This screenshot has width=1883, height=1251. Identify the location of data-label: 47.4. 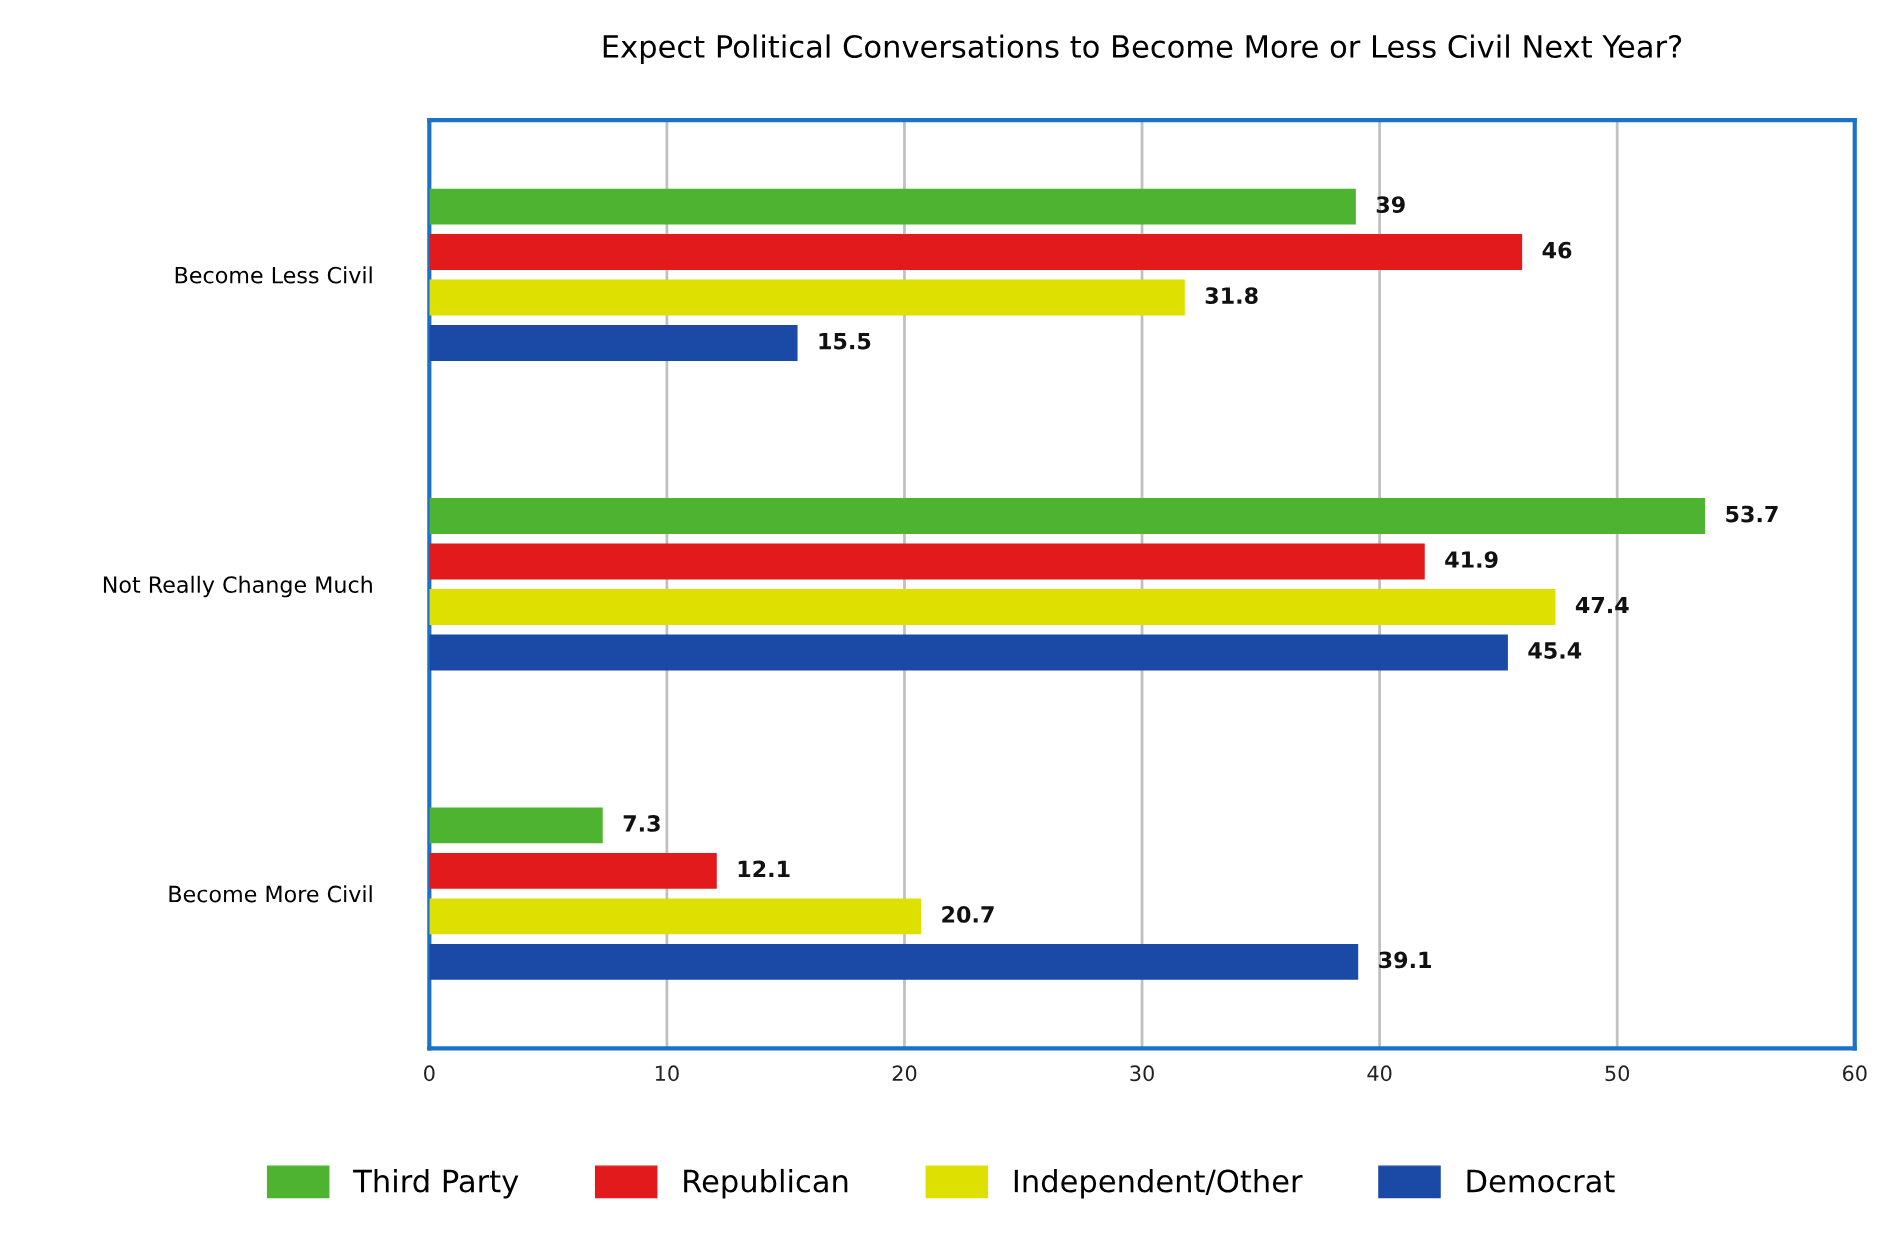
(1602, 605).